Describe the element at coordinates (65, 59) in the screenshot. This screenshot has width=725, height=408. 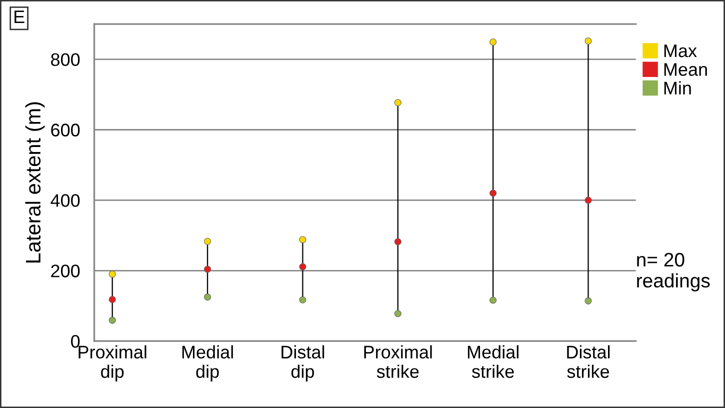
I see `y-tick-label: 800` at that location.